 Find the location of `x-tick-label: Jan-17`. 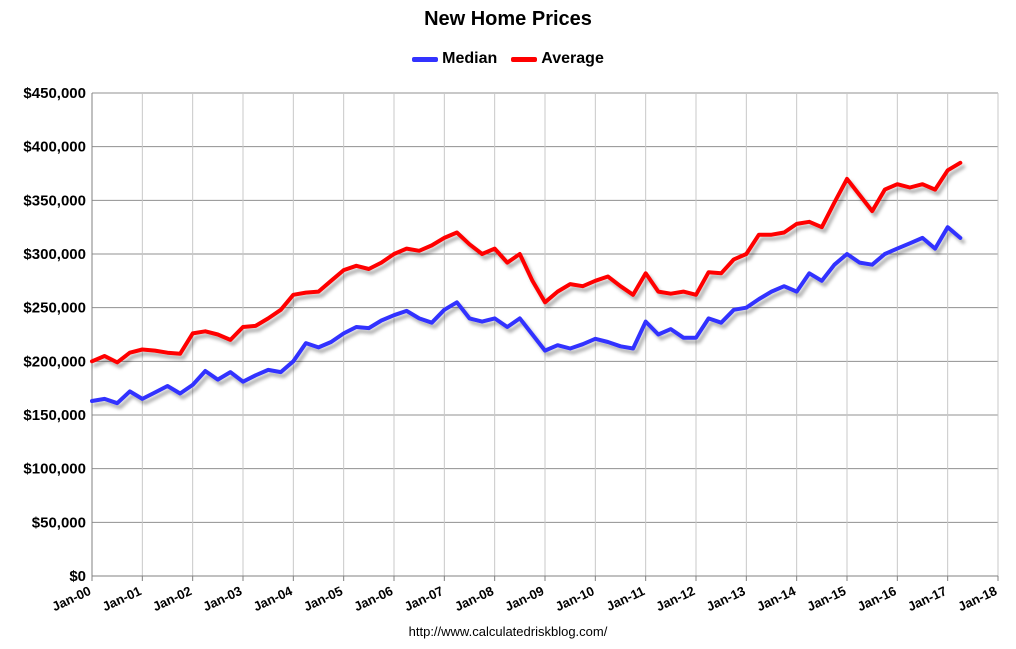

x-tick-label: Jan-17 is located at coordinates (927, 598).